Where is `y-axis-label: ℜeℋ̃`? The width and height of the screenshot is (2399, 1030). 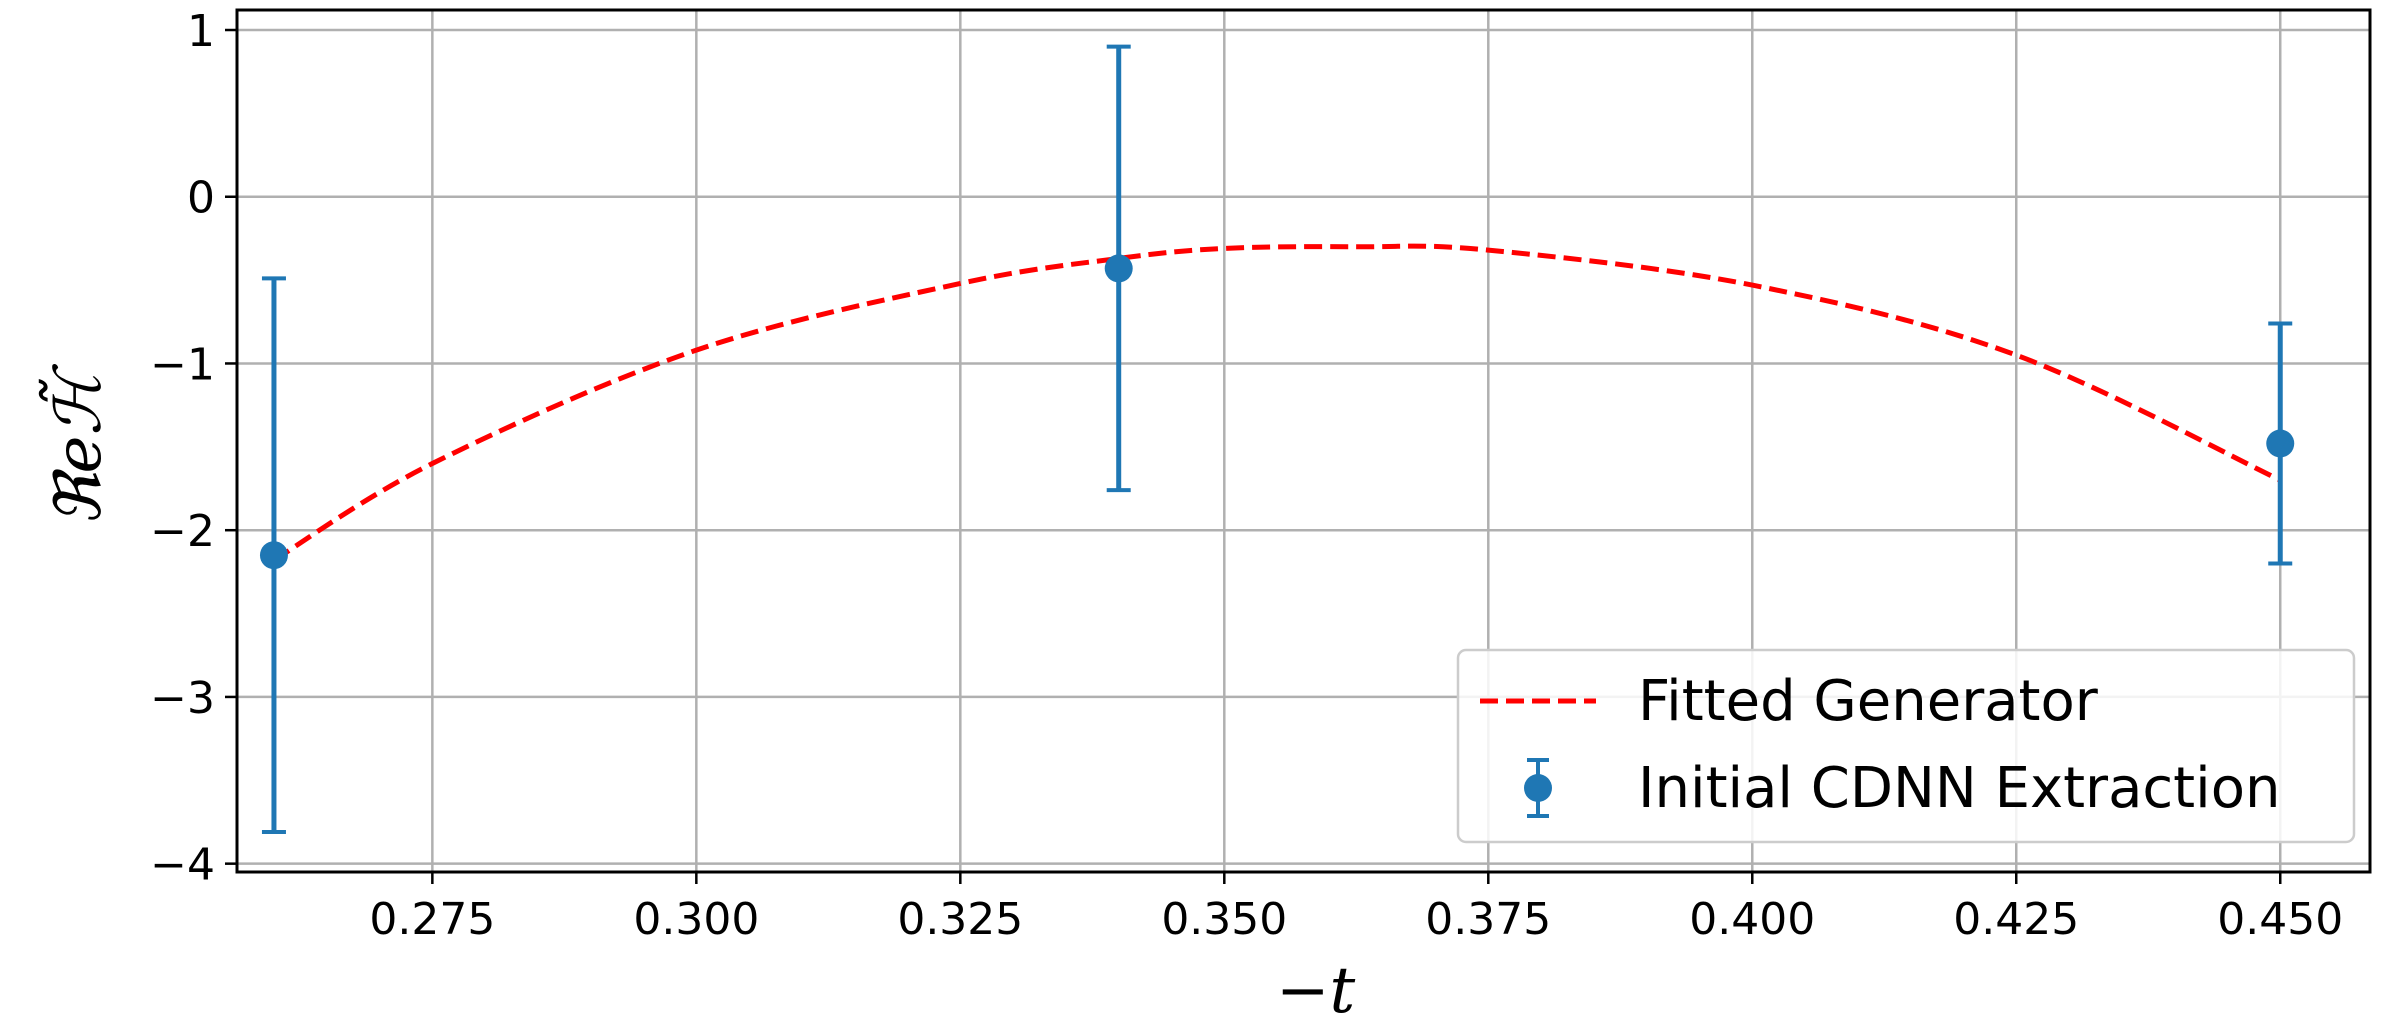 y-axis-label: ℜeℋ̃ is located at coordinates (77, 445).